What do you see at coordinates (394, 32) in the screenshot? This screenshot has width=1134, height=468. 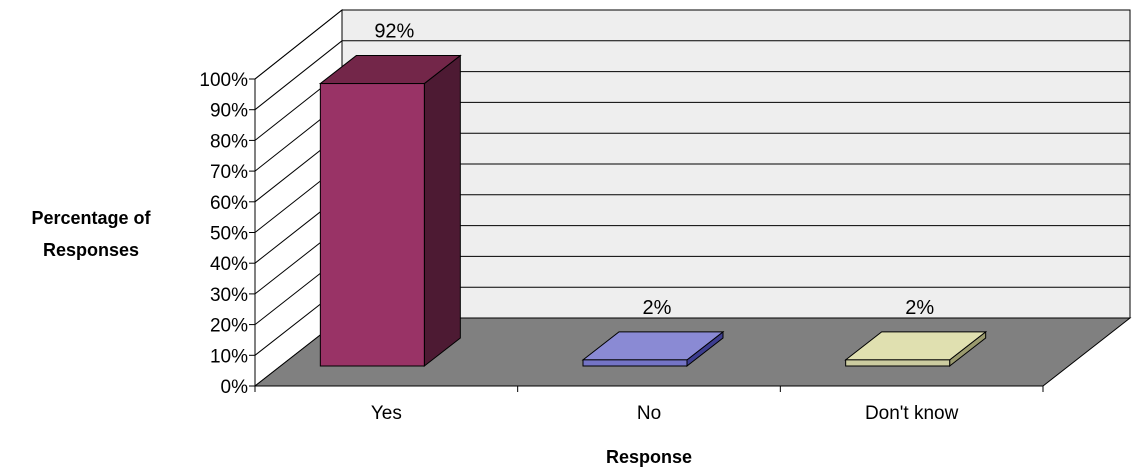 I see `data-label: 92%` at bounding box center [394, 32].